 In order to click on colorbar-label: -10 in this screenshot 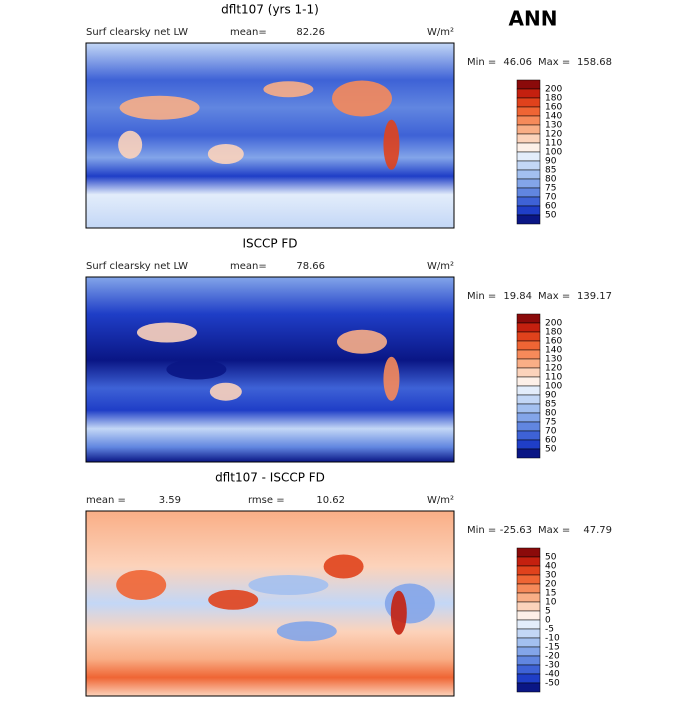, I will do `click(552, 639)`.